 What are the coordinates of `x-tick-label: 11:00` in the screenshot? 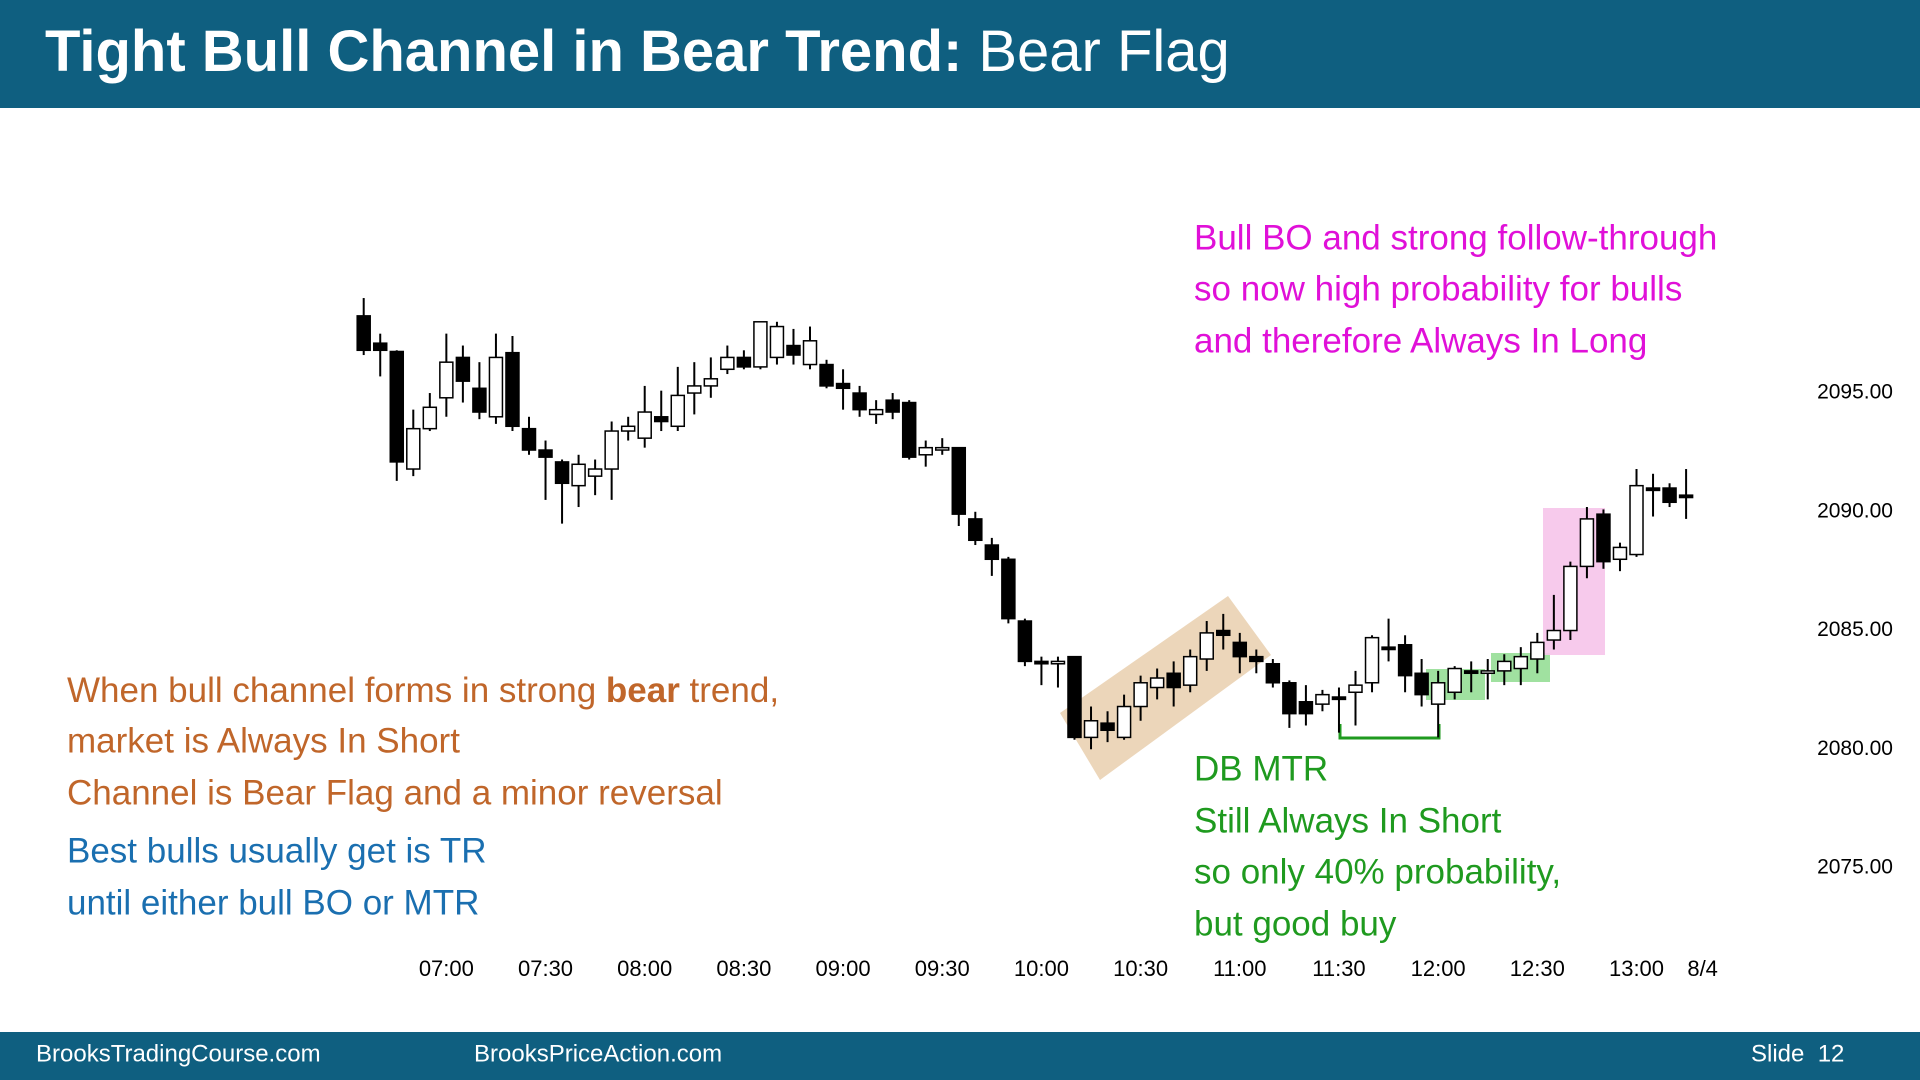 It's located at (1239, 968).